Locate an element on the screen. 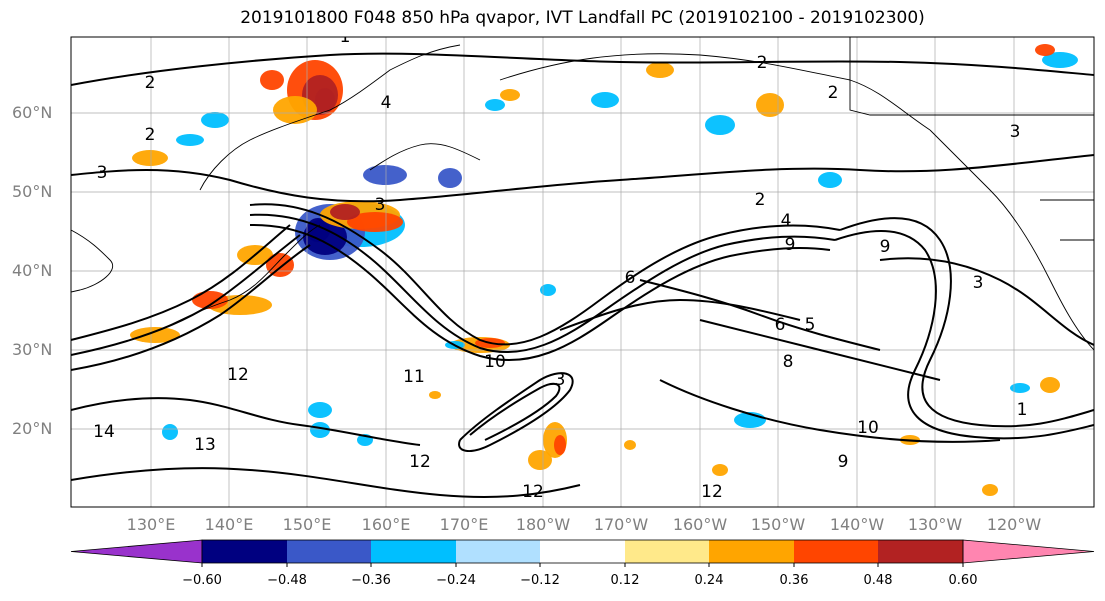 This screenshot has width=1105, height=601. longitude-label: 120°W is located at coordinates (1014, 524).